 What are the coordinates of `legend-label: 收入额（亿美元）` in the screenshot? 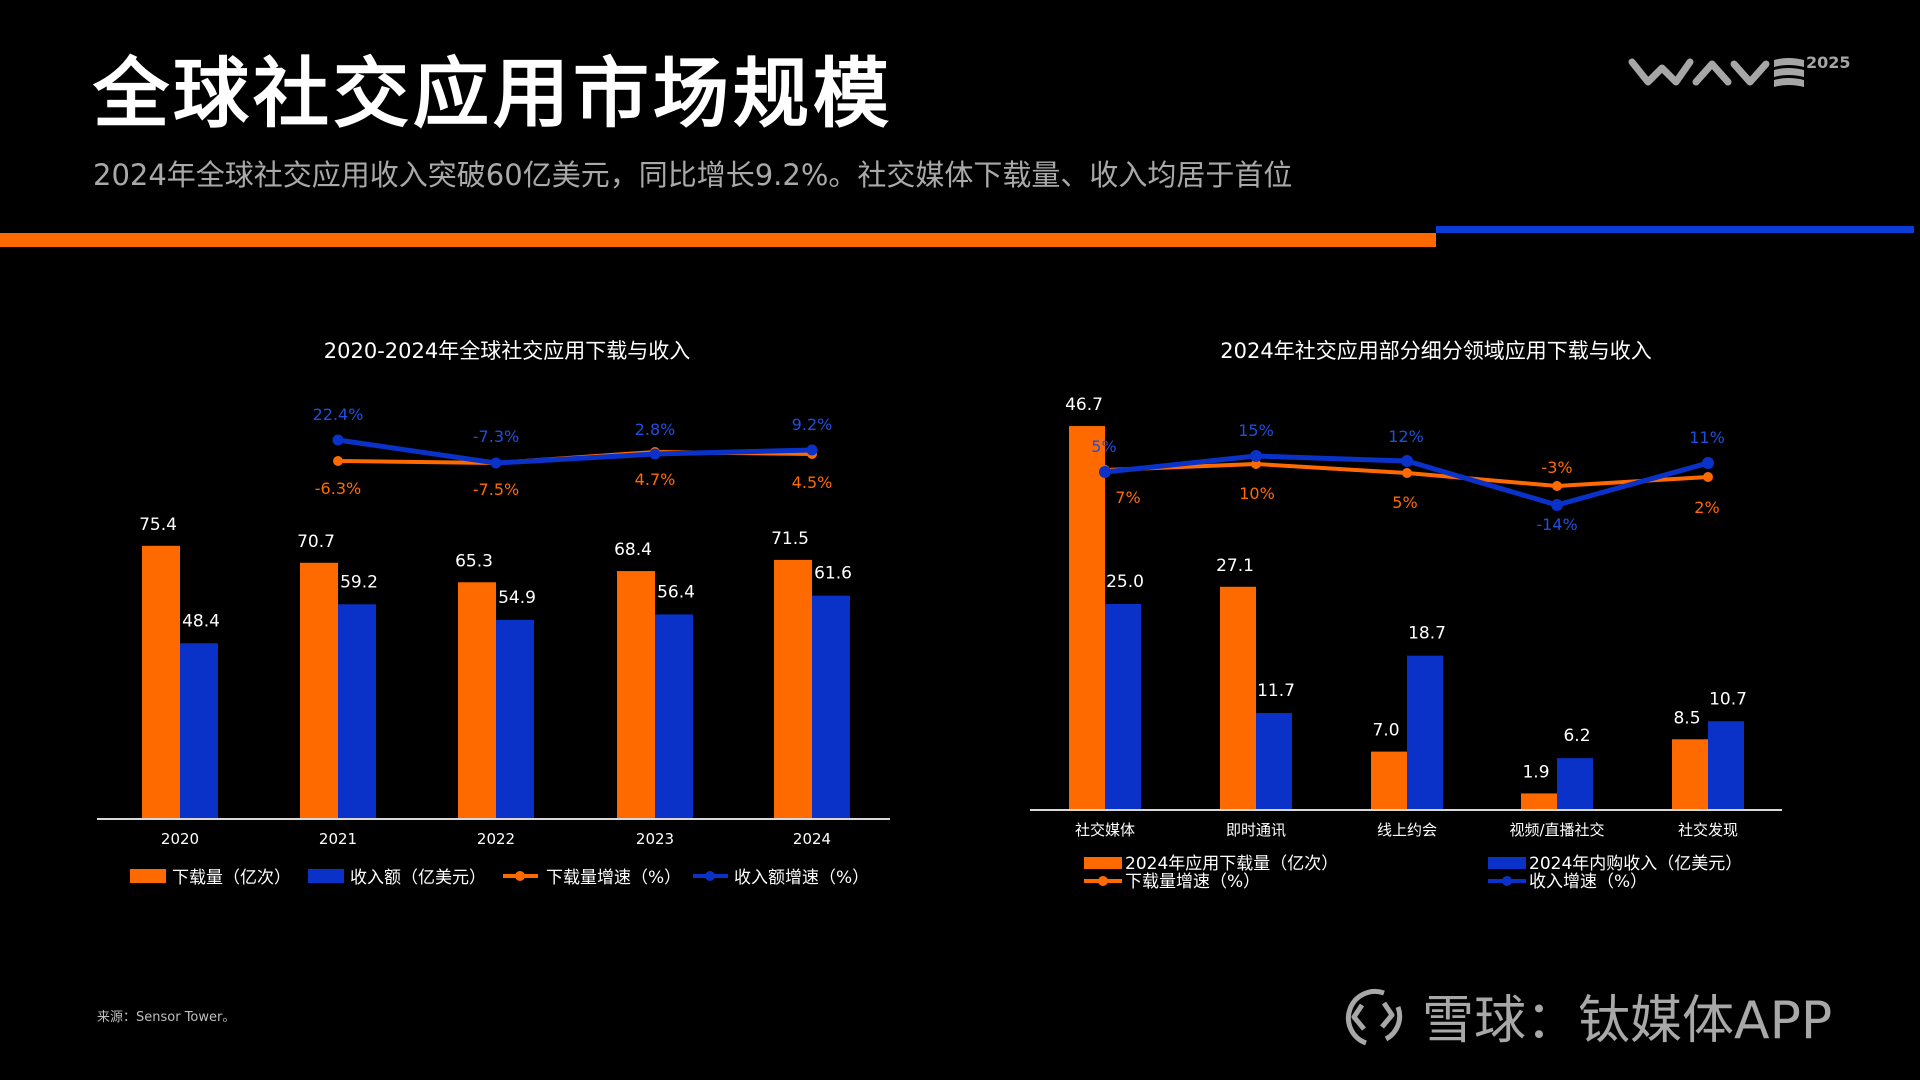 It's located at (418, 878).